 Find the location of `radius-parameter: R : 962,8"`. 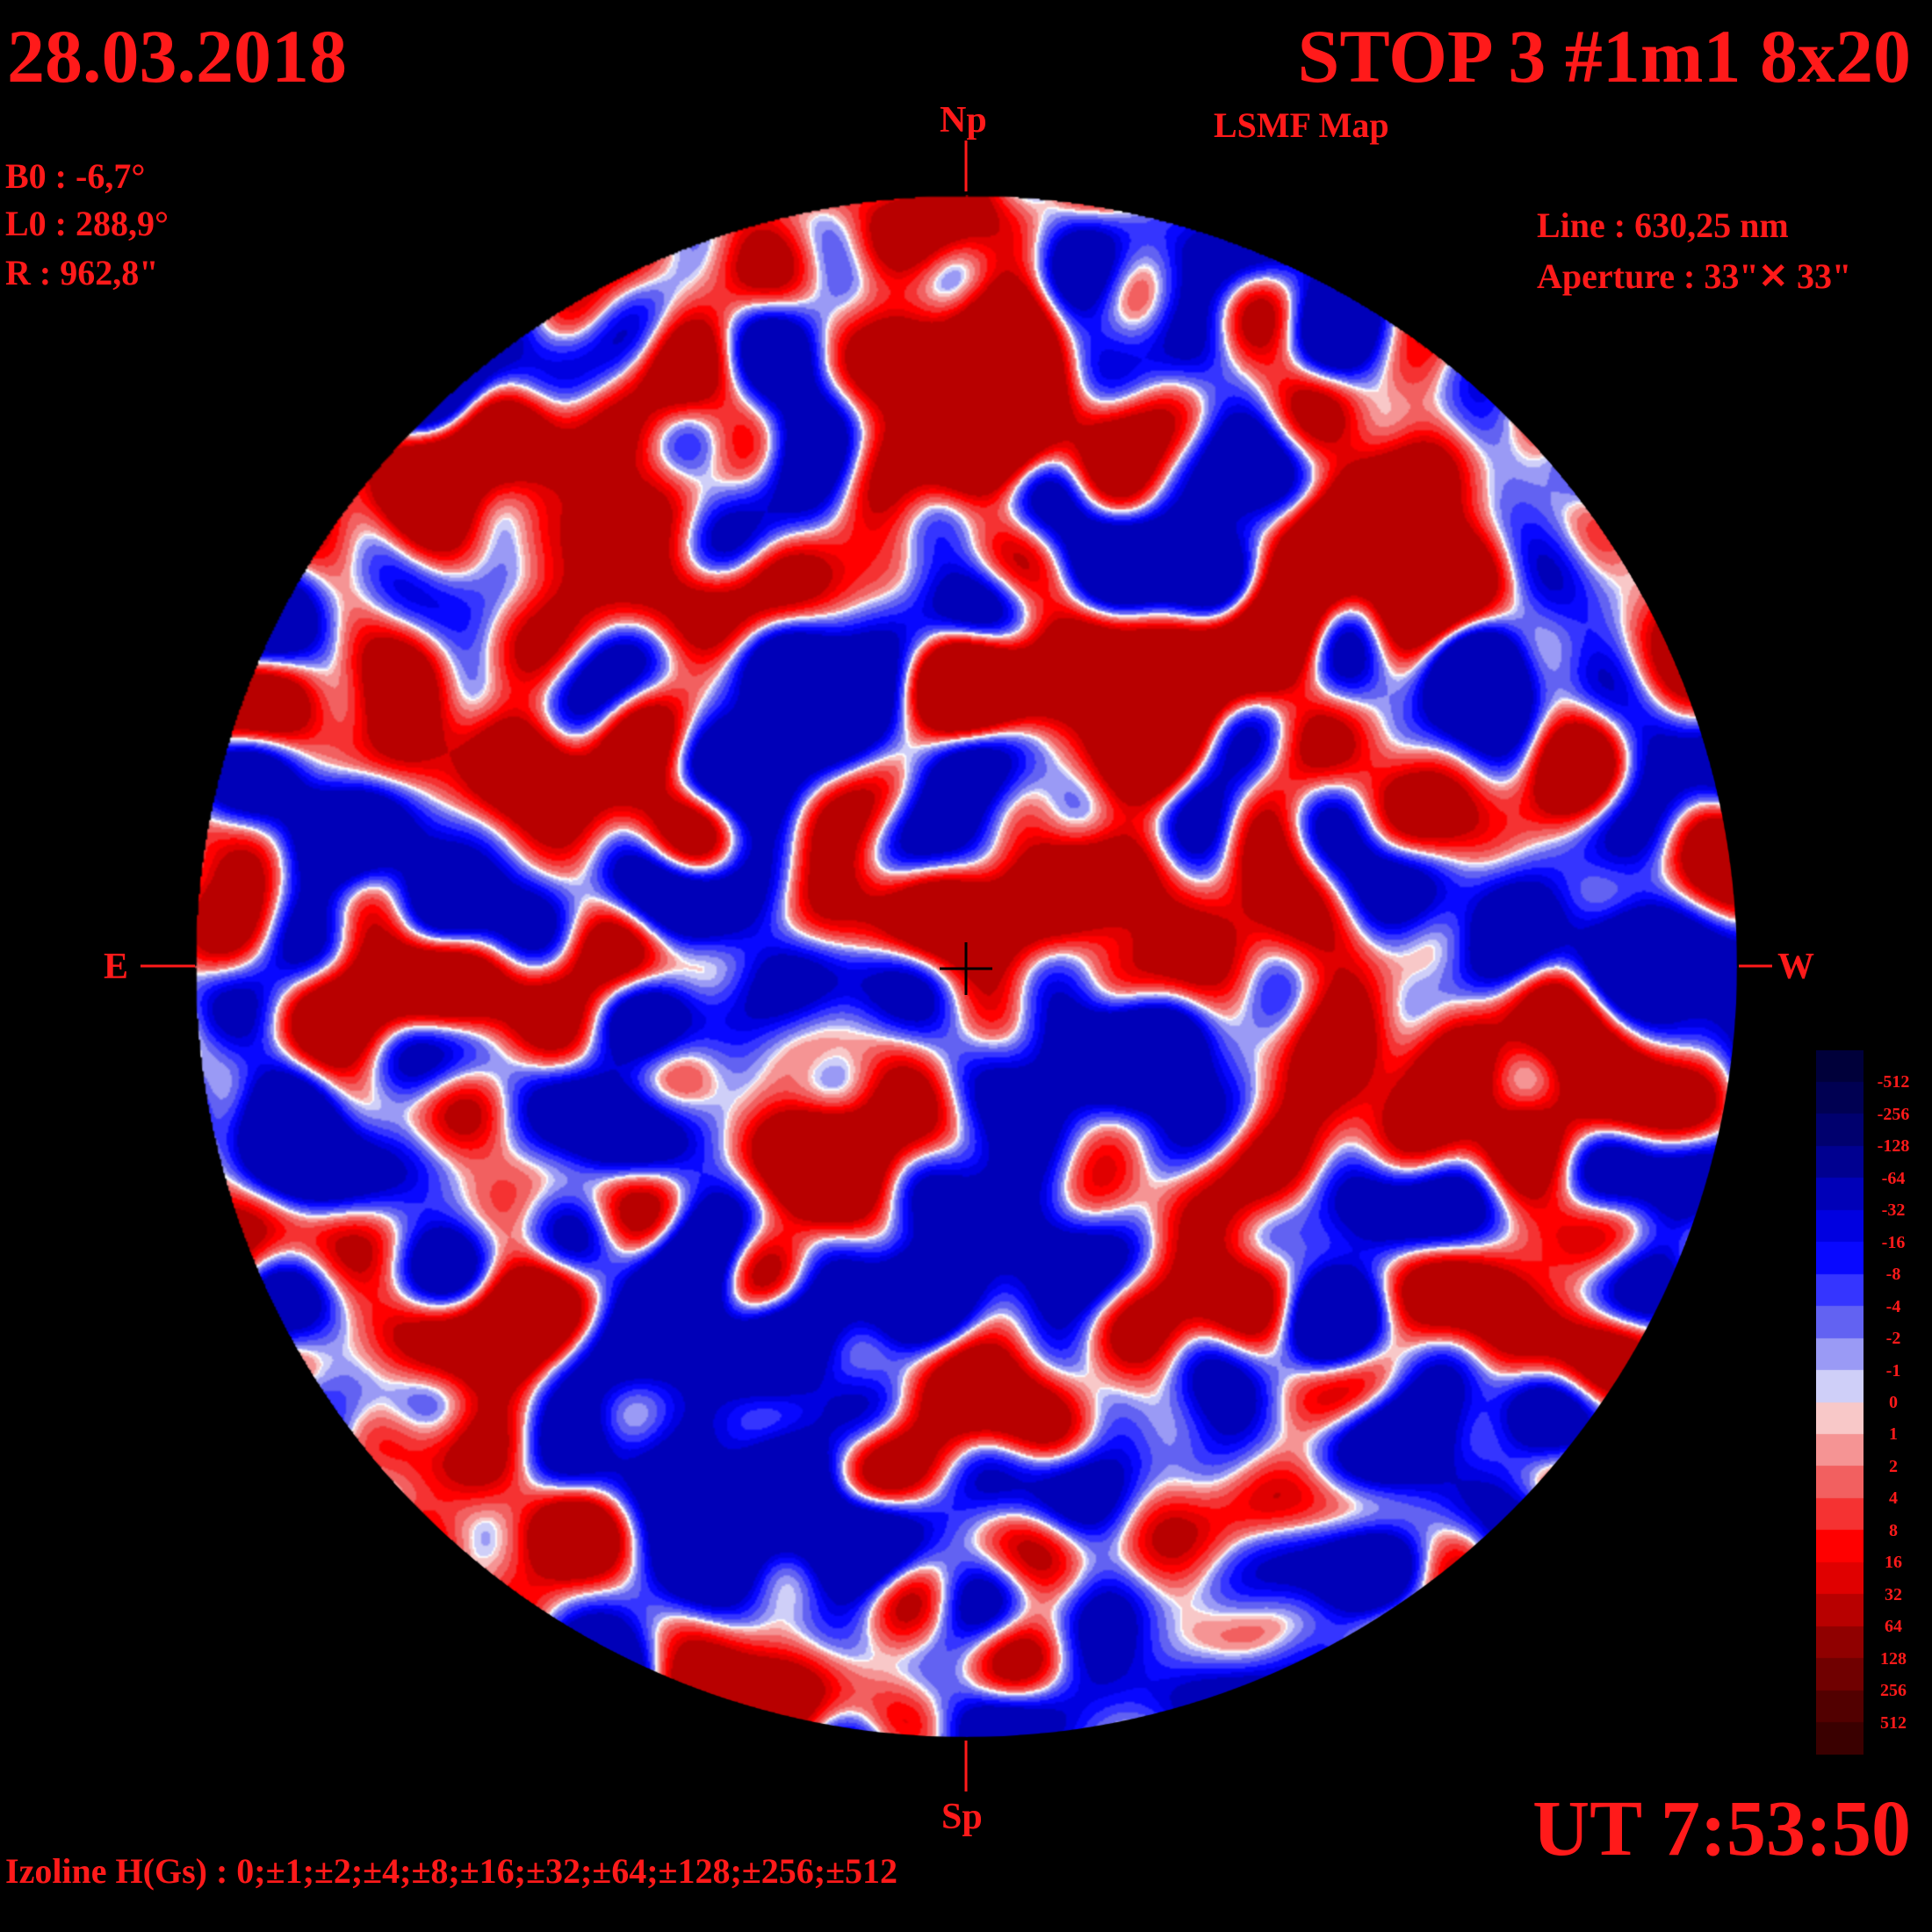

radius-parameter: R : 962,8" is located at coordinates (82, 273).